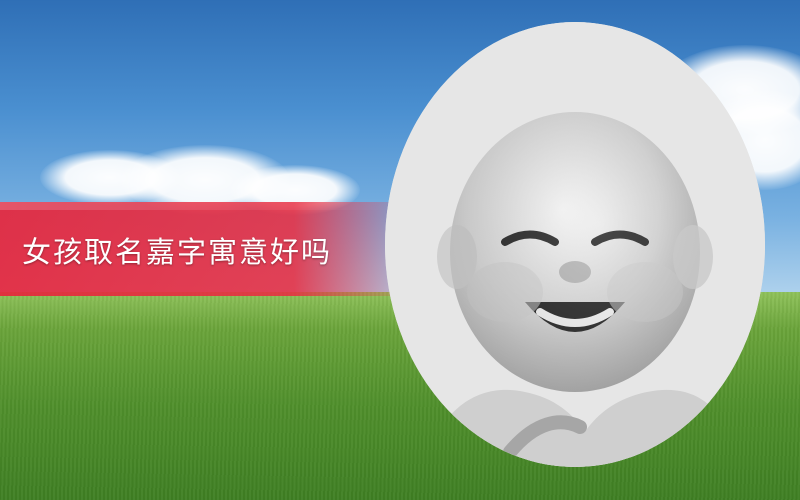 The width and height of the screenshot is (800, 500). I want to click on title-banner, so click(210, 249).